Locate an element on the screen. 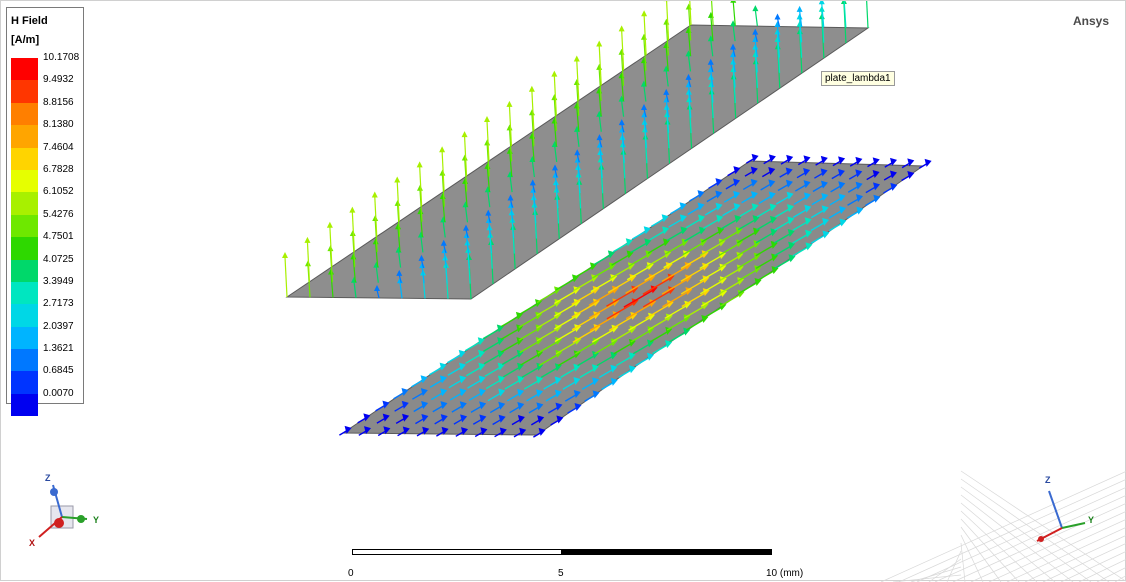 The width and height of the screenshot is (1126, 582). legend-value-label: 10.1708 is located at coordinates (63, 63).